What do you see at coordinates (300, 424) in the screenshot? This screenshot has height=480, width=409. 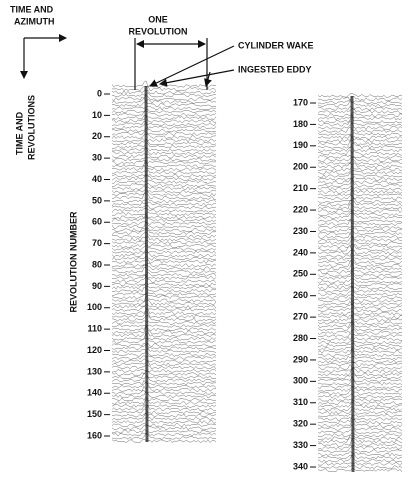 I see `tick-label: 320` at bounding box center [300, 424].